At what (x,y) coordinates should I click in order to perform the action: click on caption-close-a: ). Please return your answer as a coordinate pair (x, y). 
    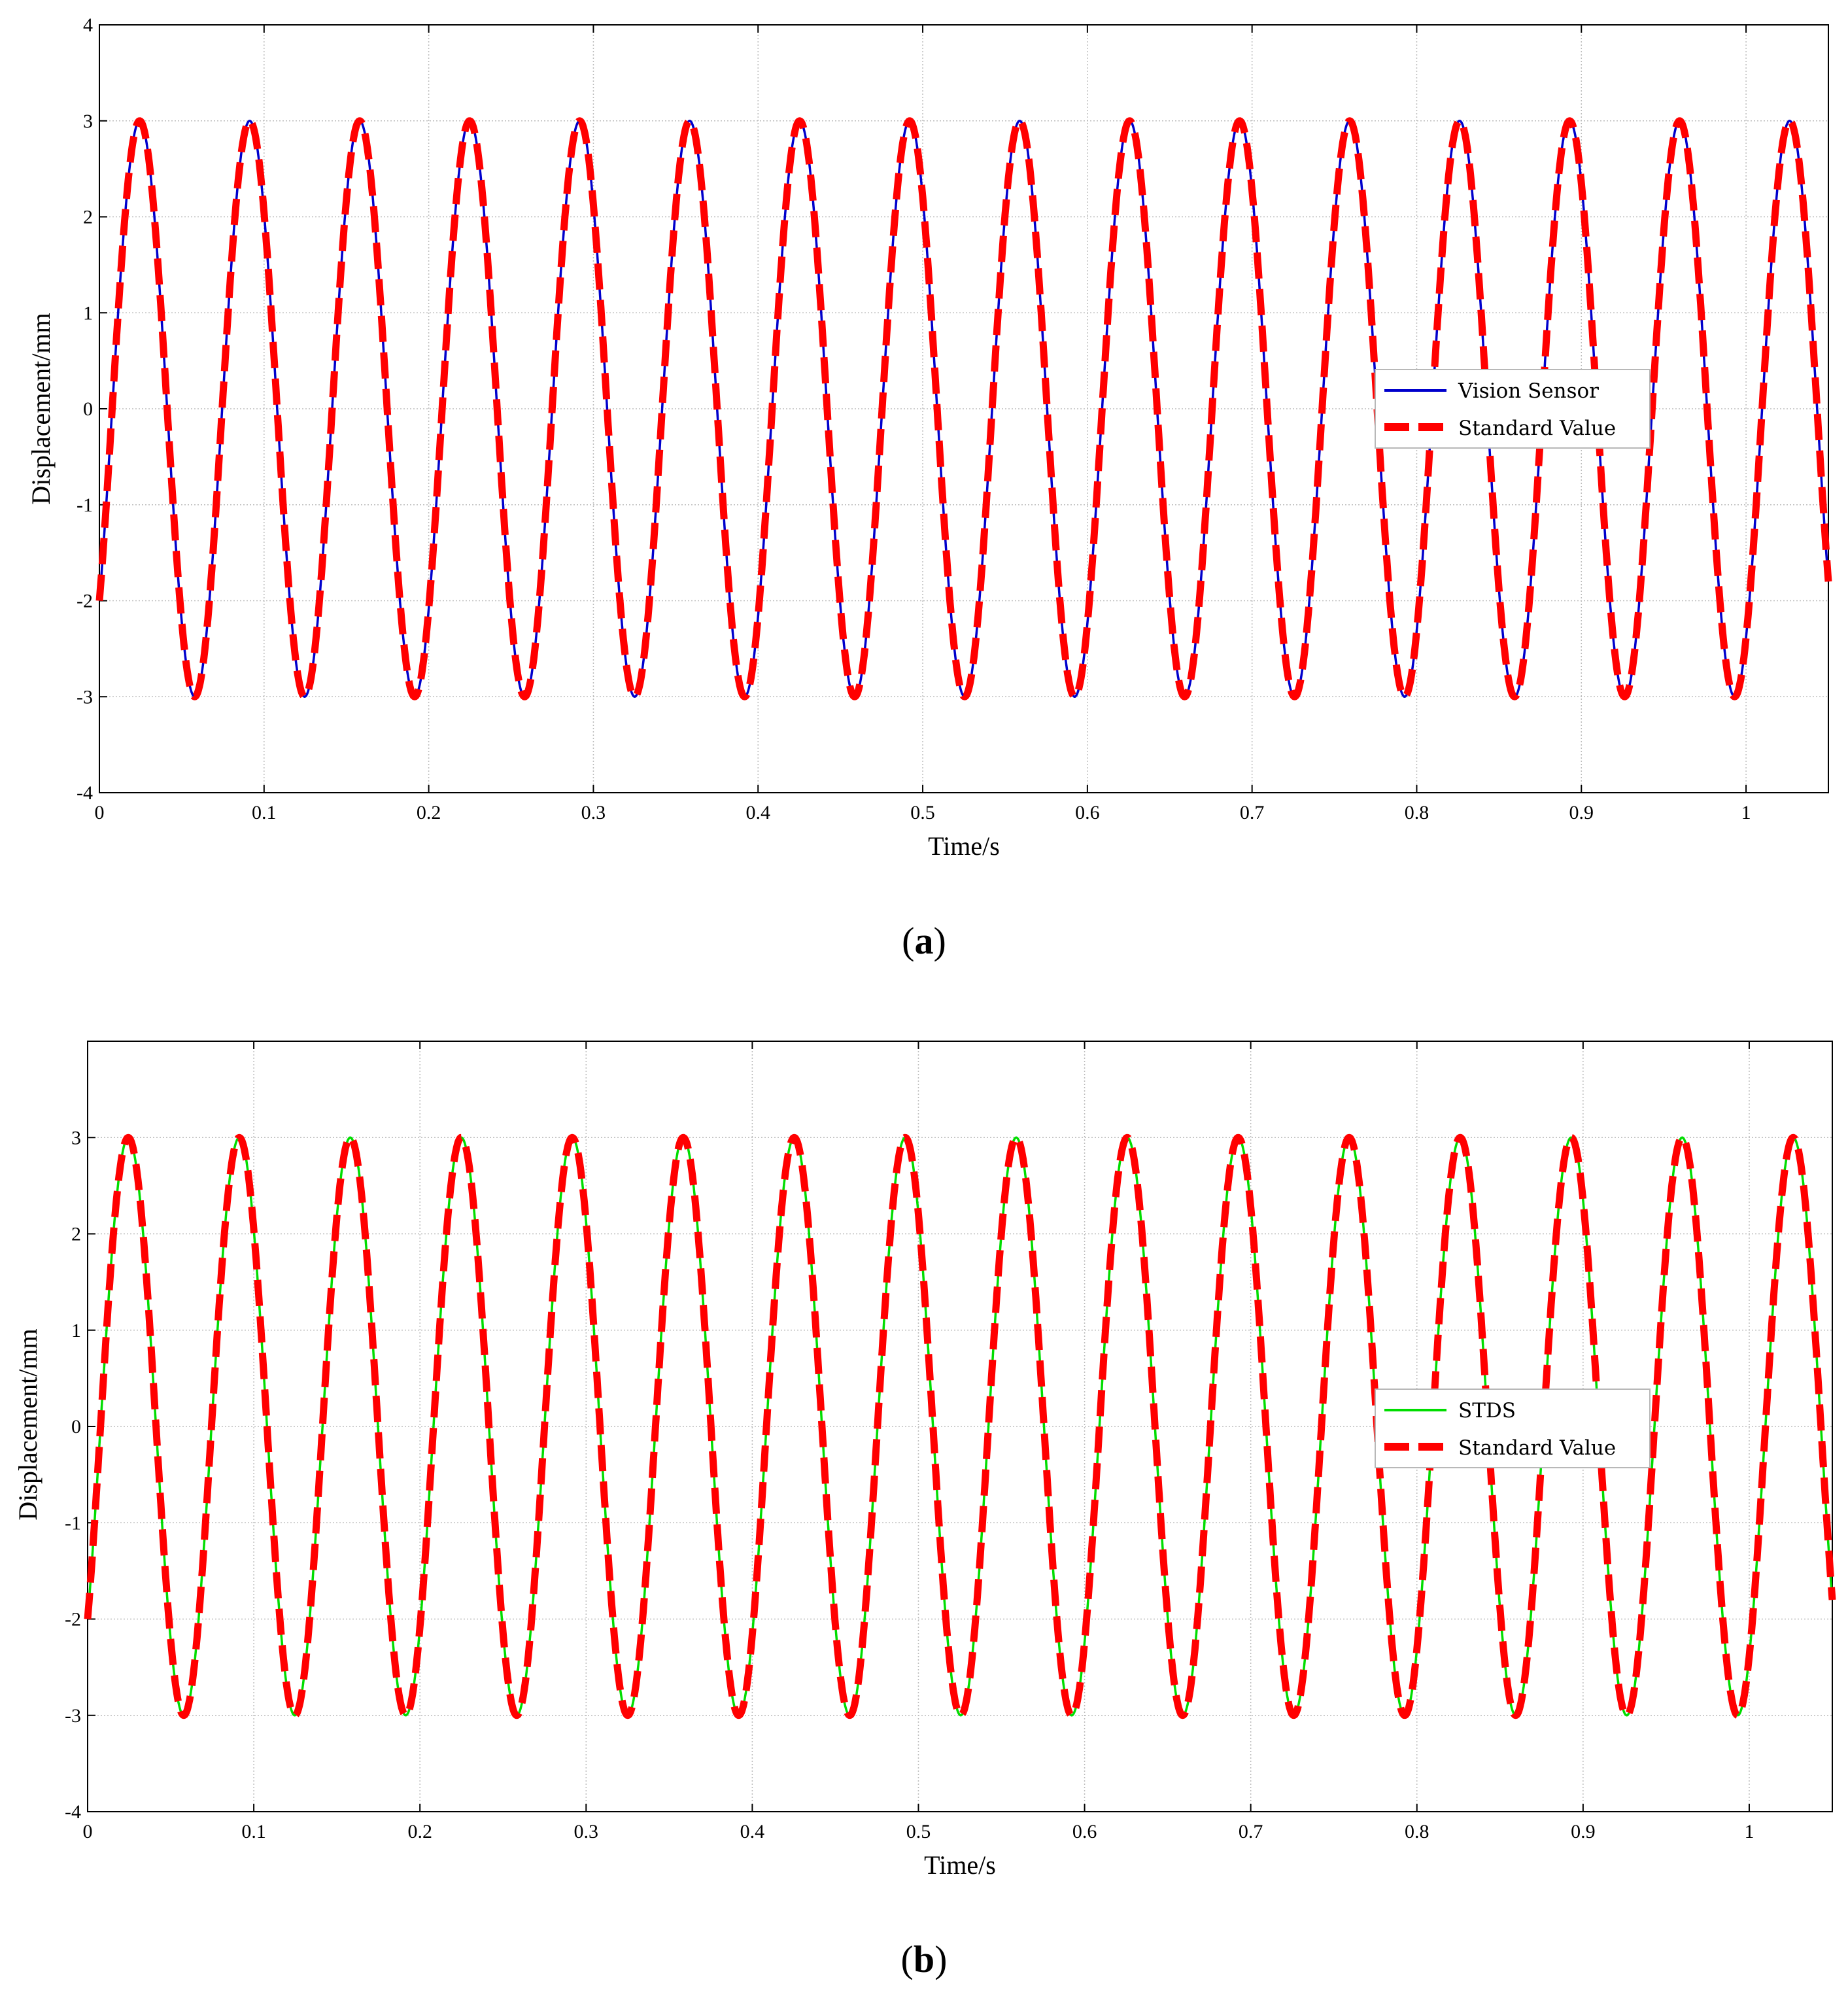
    Looking at the image, I should click on (940, 941).